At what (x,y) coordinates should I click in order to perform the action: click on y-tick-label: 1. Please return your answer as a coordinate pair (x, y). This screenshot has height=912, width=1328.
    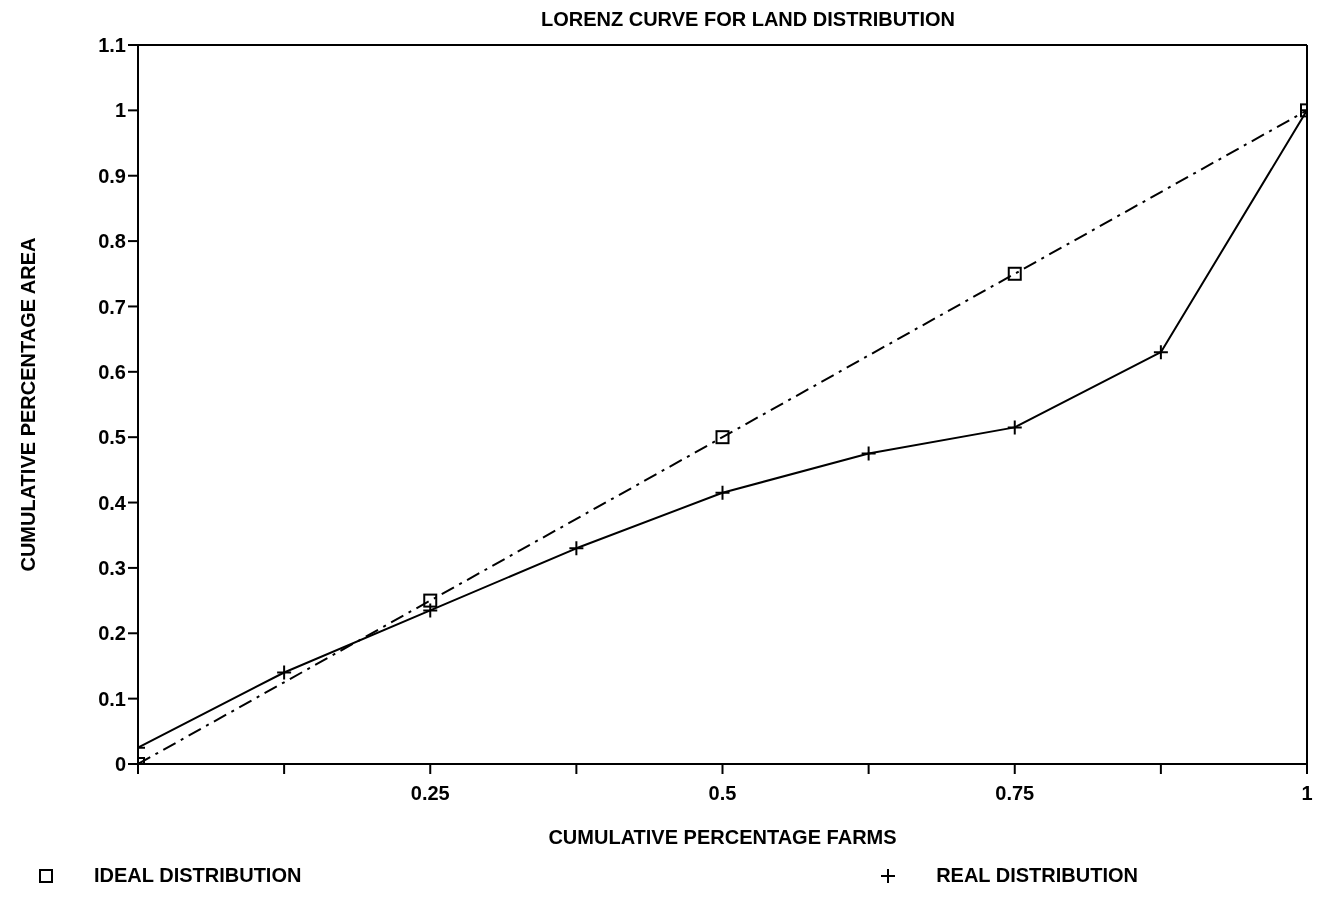
    Looking at the image, I should click on (120, 110).